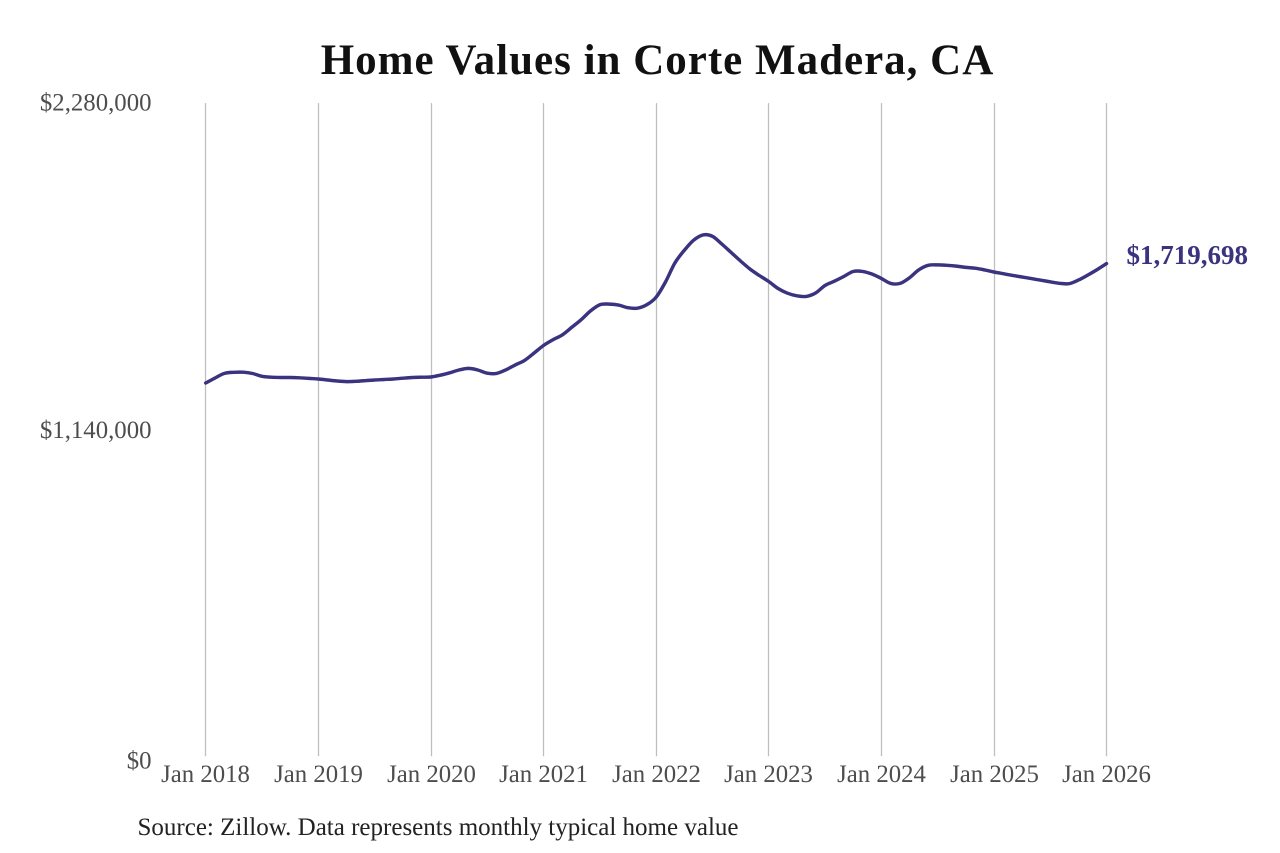 This screenshot has height=853, width=1280. I want to click on svg-text: Jan 2023, so click(768, 774).